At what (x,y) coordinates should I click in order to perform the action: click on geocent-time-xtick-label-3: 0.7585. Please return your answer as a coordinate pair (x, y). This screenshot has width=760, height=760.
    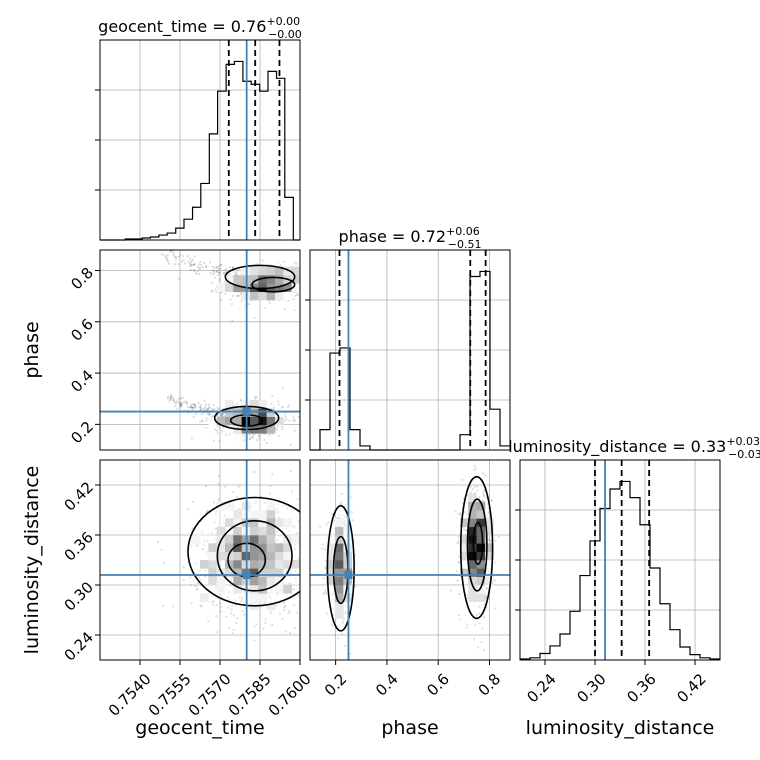
    Looking at the image, I should click on (250, 695).